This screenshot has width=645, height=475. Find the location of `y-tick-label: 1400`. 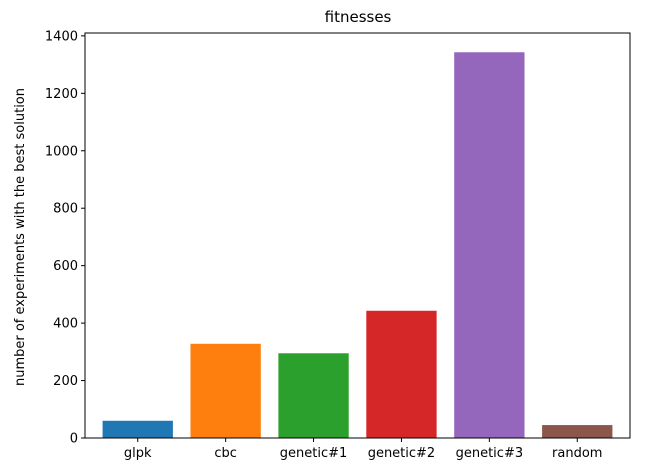

y-tick-label: 1400 is located at coordinates (61, 36).